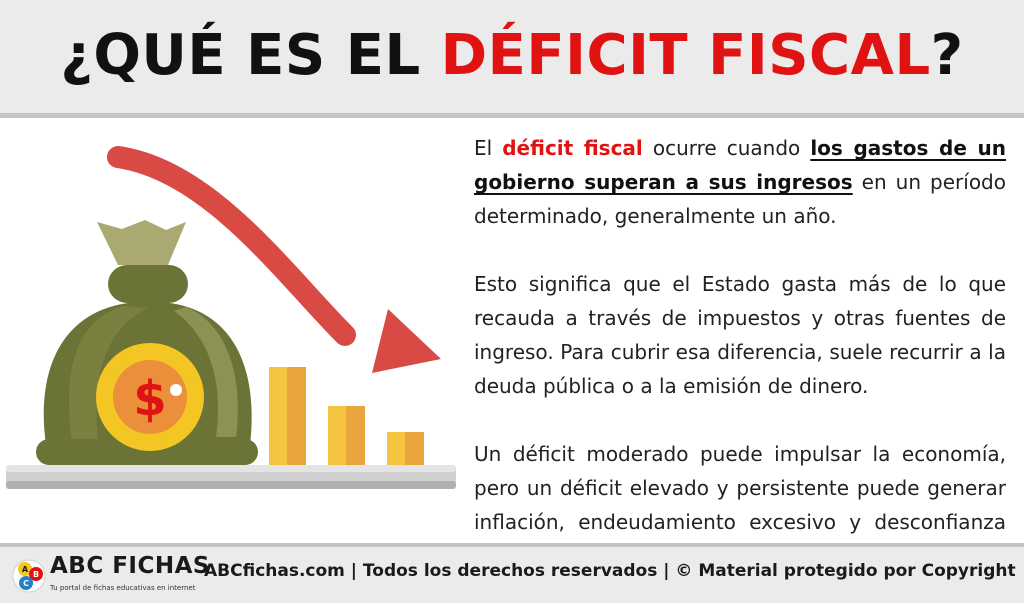  I want to click on logo-letter-c: C, so click(26, 583).